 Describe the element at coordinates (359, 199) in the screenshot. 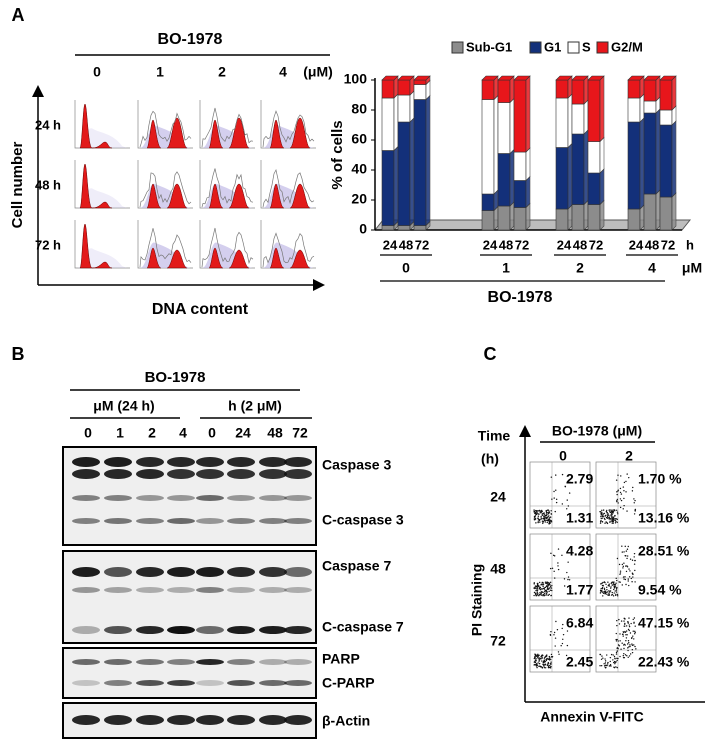

I see `y-tick-label: 20` at that location.